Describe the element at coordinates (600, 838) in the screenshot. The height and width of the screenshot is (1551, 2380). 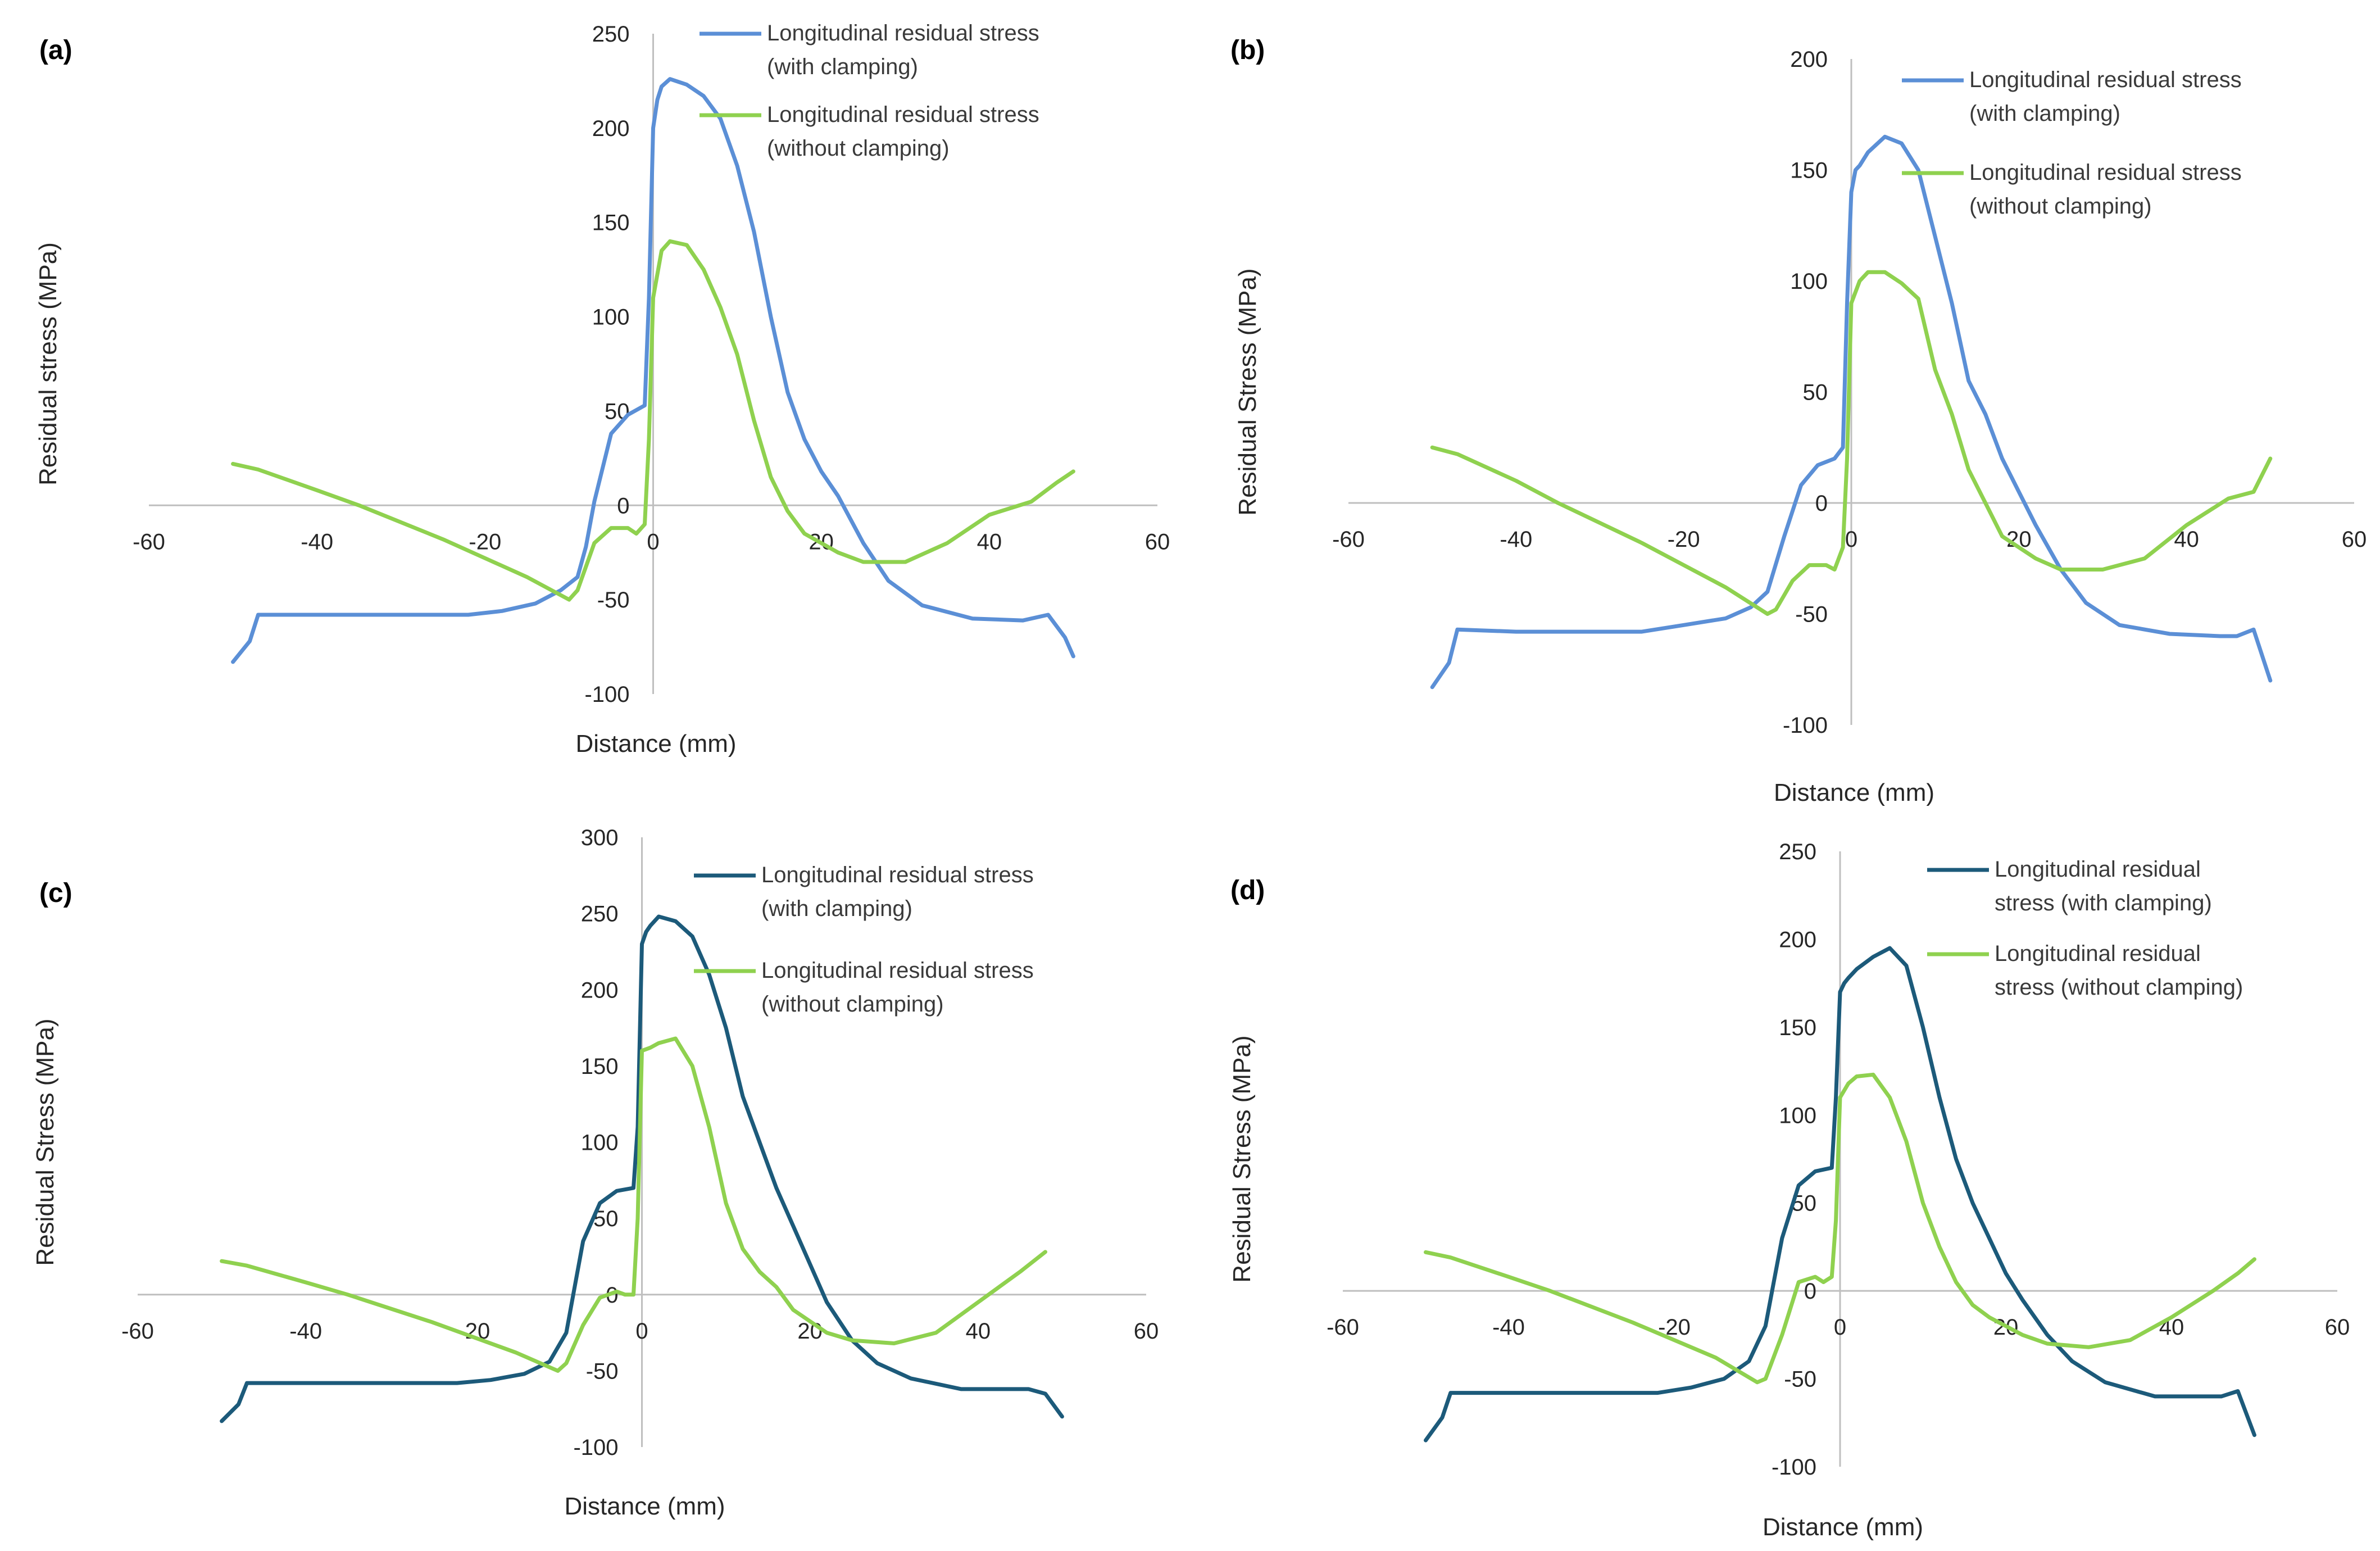
I see `y-tick-label: 300` at that location.